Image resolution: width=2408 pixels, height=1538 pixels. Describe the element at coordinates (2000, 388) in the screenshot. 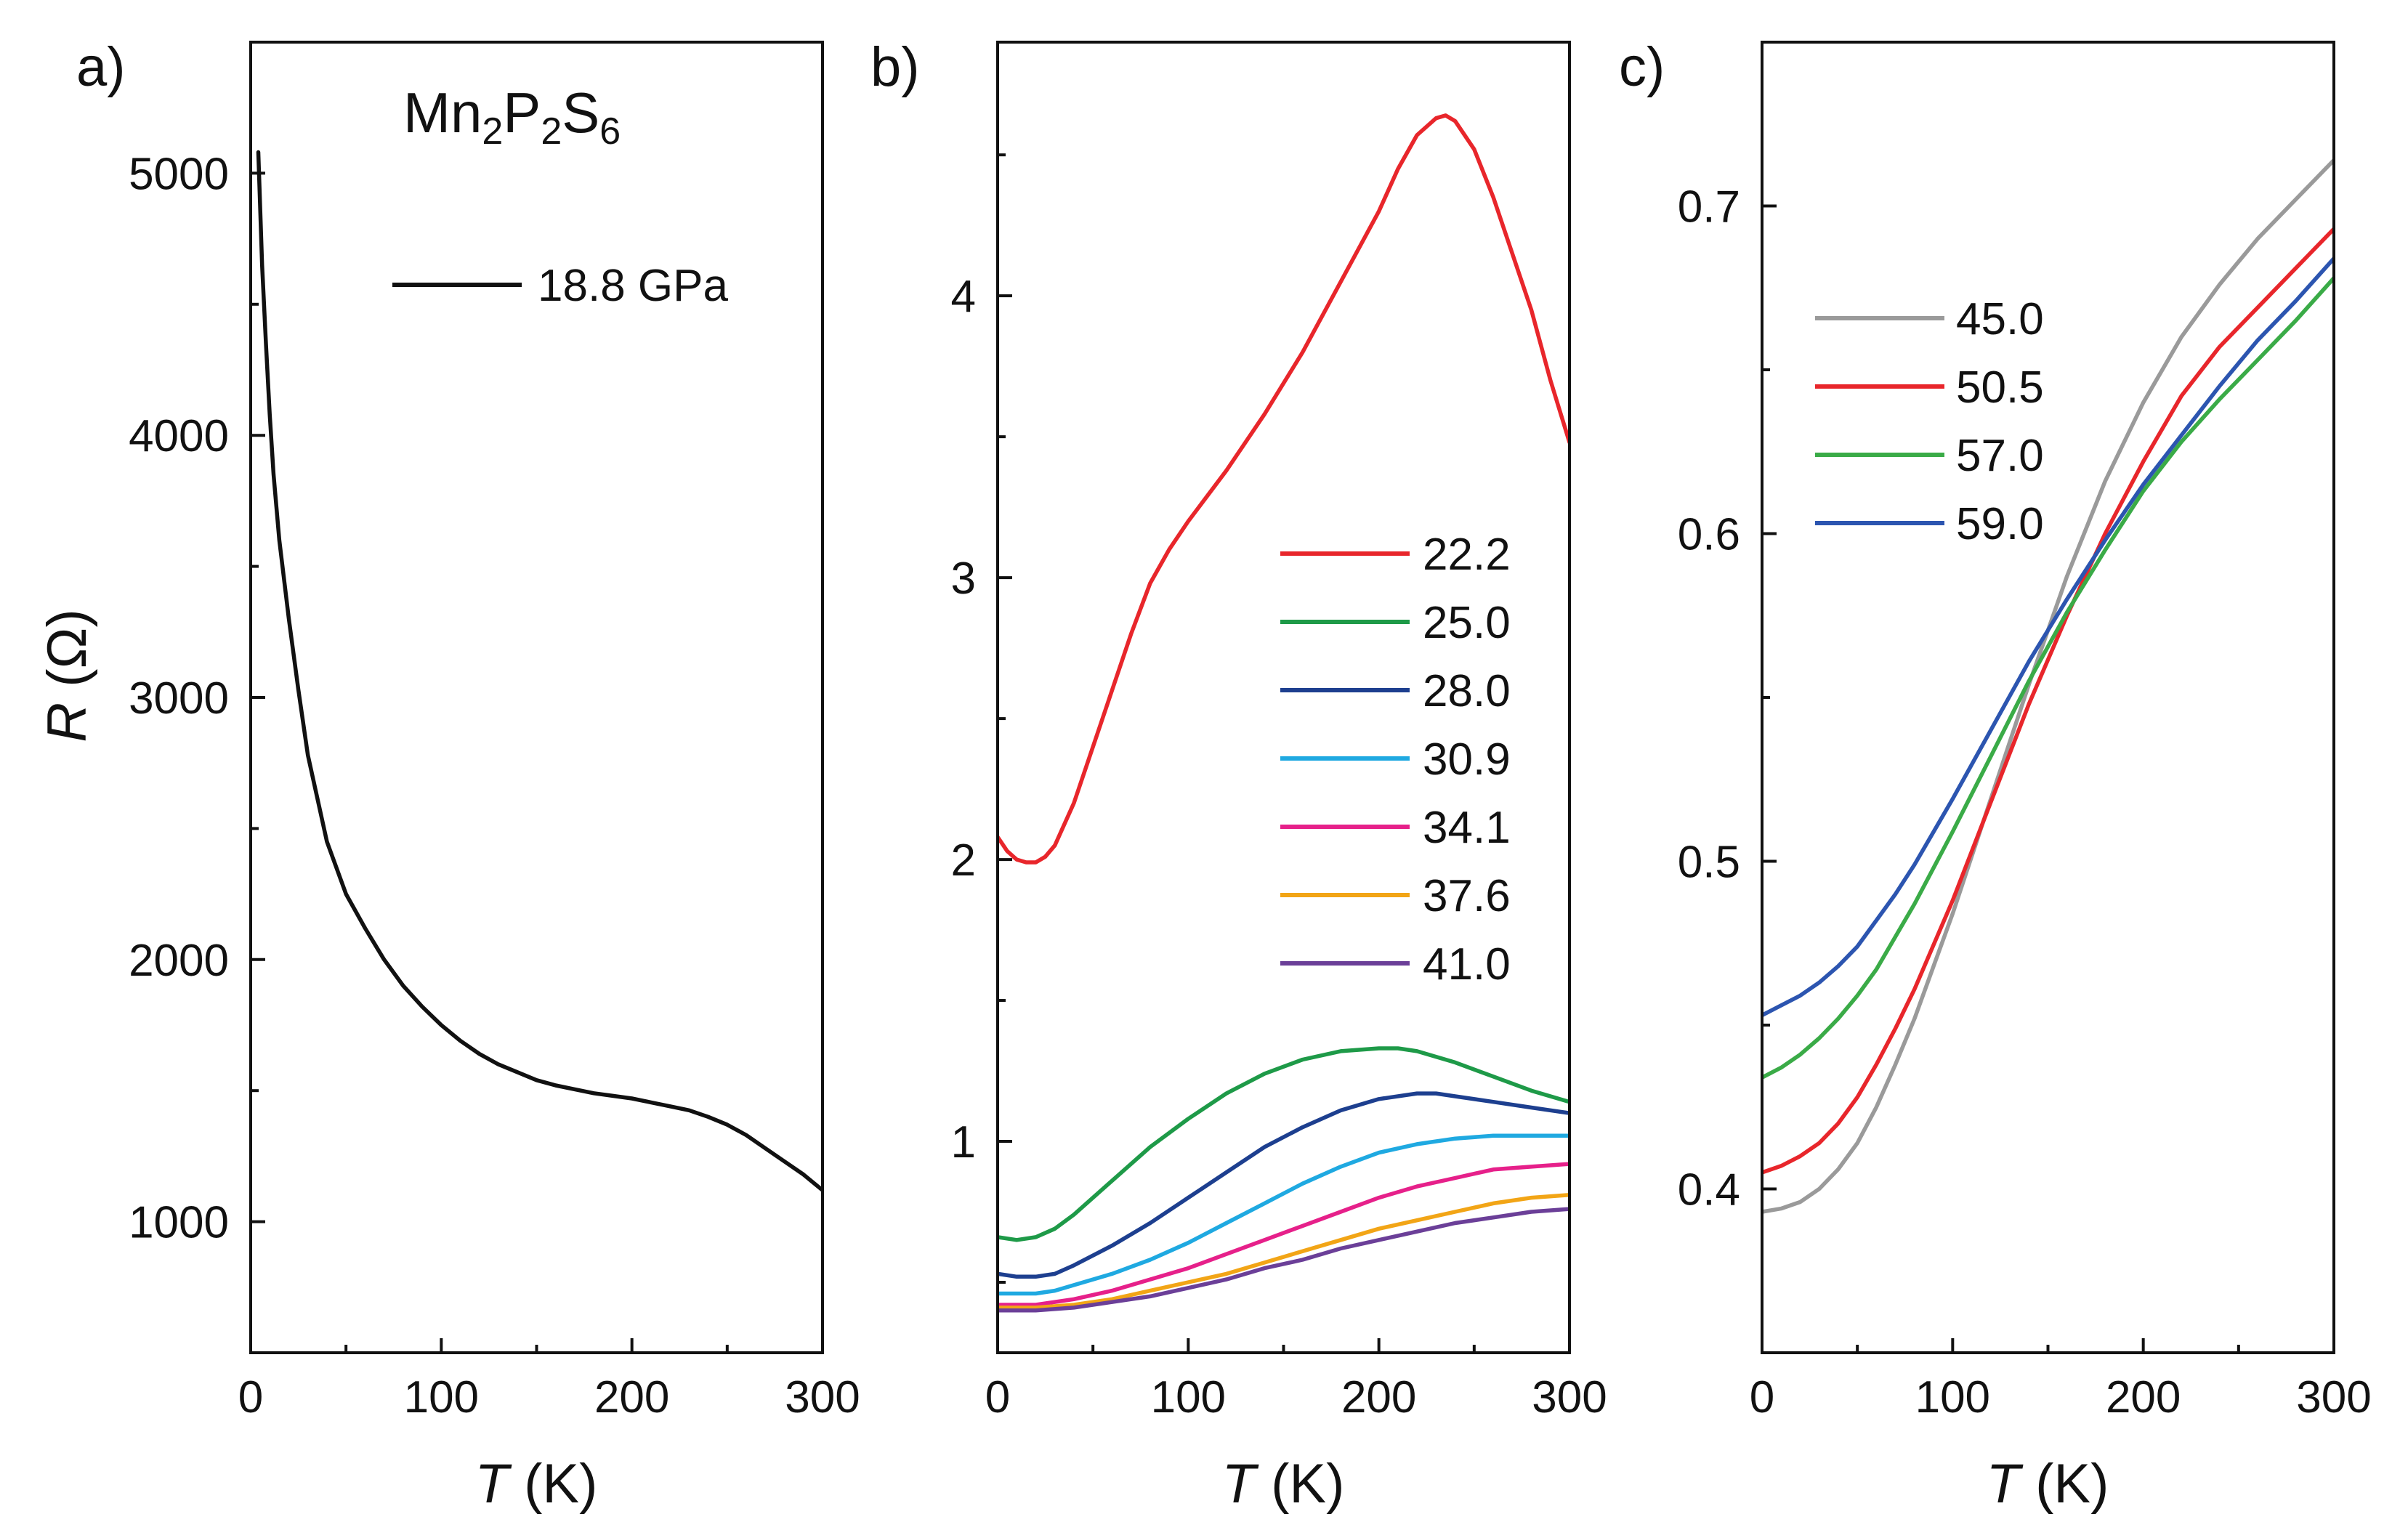

I see `panel-c-legend-label: 50.5` at that location.